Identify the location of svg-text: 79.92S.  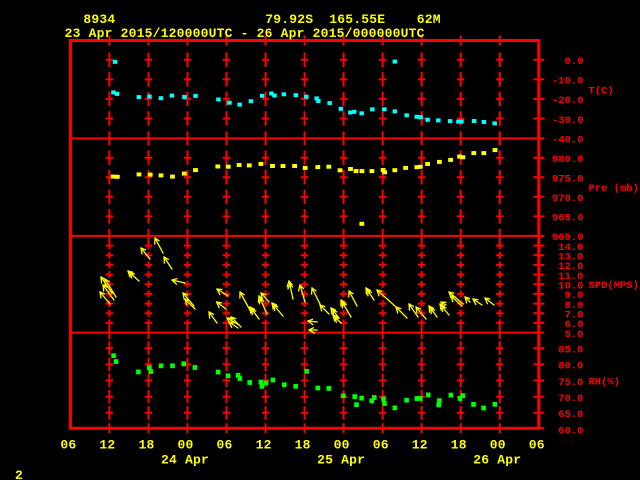
(289, 19).